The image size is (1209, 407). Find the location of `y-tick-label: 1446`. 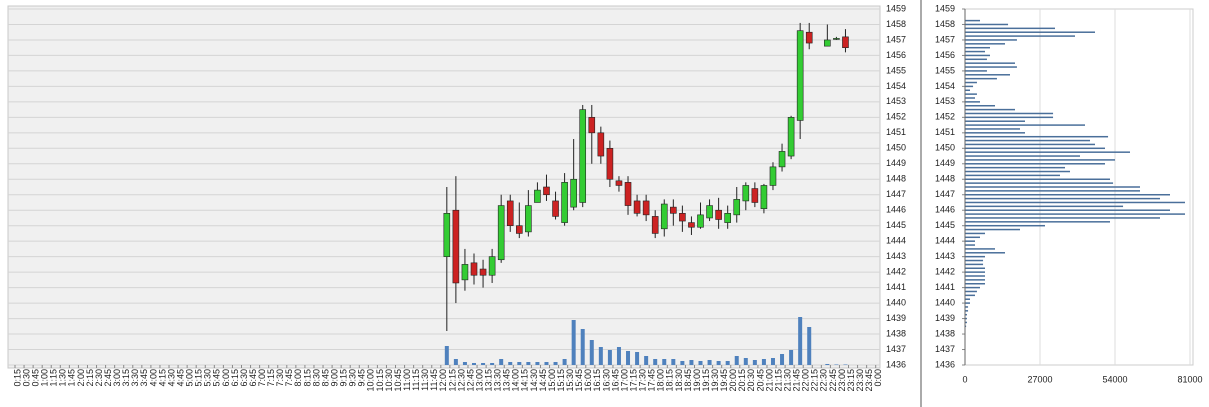

y-tick-label: 1446 is located at coordinates (896, 210).